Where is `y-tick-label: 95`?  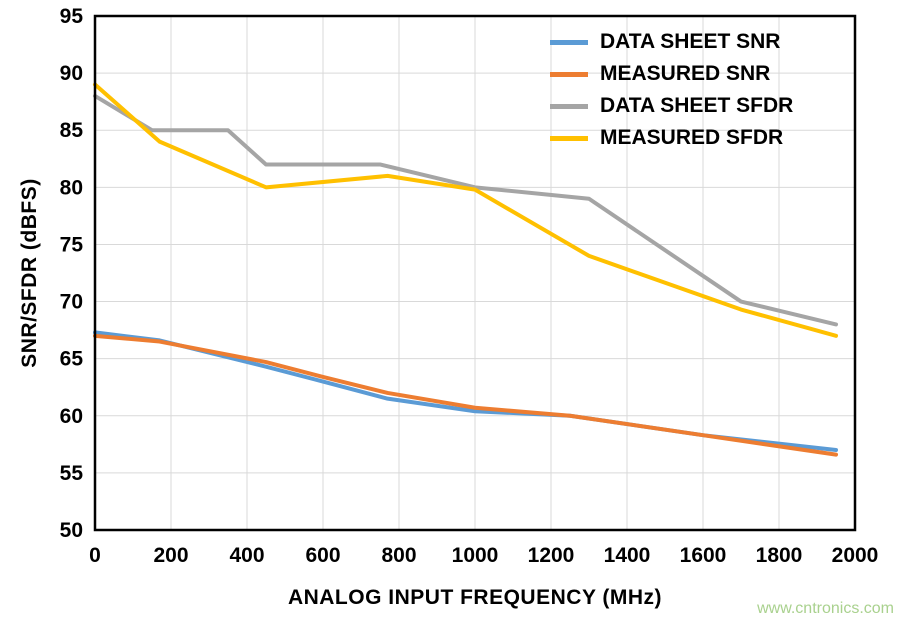 y-tick-label: 95 is located at coordinates (72, 16).